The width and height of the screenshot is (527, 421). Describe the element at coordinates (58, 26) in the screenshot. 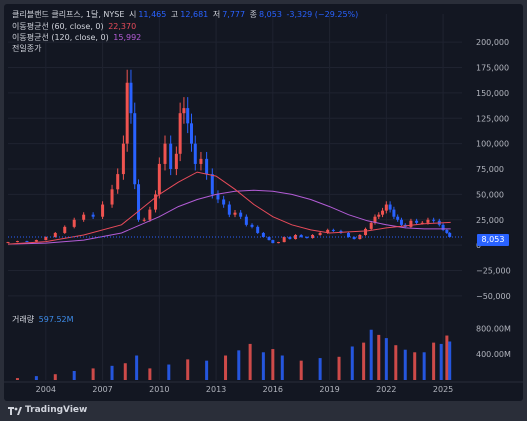

I see `ma60-label: 이동평균선 (60, close, 0)` at that location.